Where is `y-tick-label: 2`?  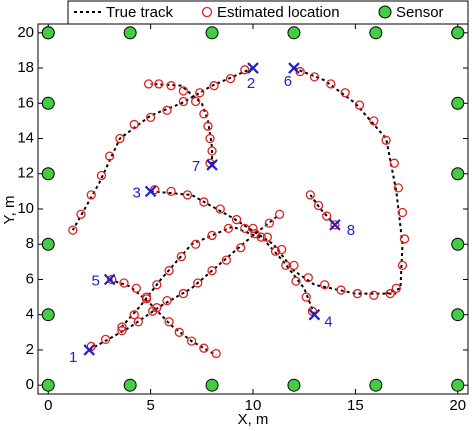 y-tick-label: 2 is located at coordinates (30, 349).